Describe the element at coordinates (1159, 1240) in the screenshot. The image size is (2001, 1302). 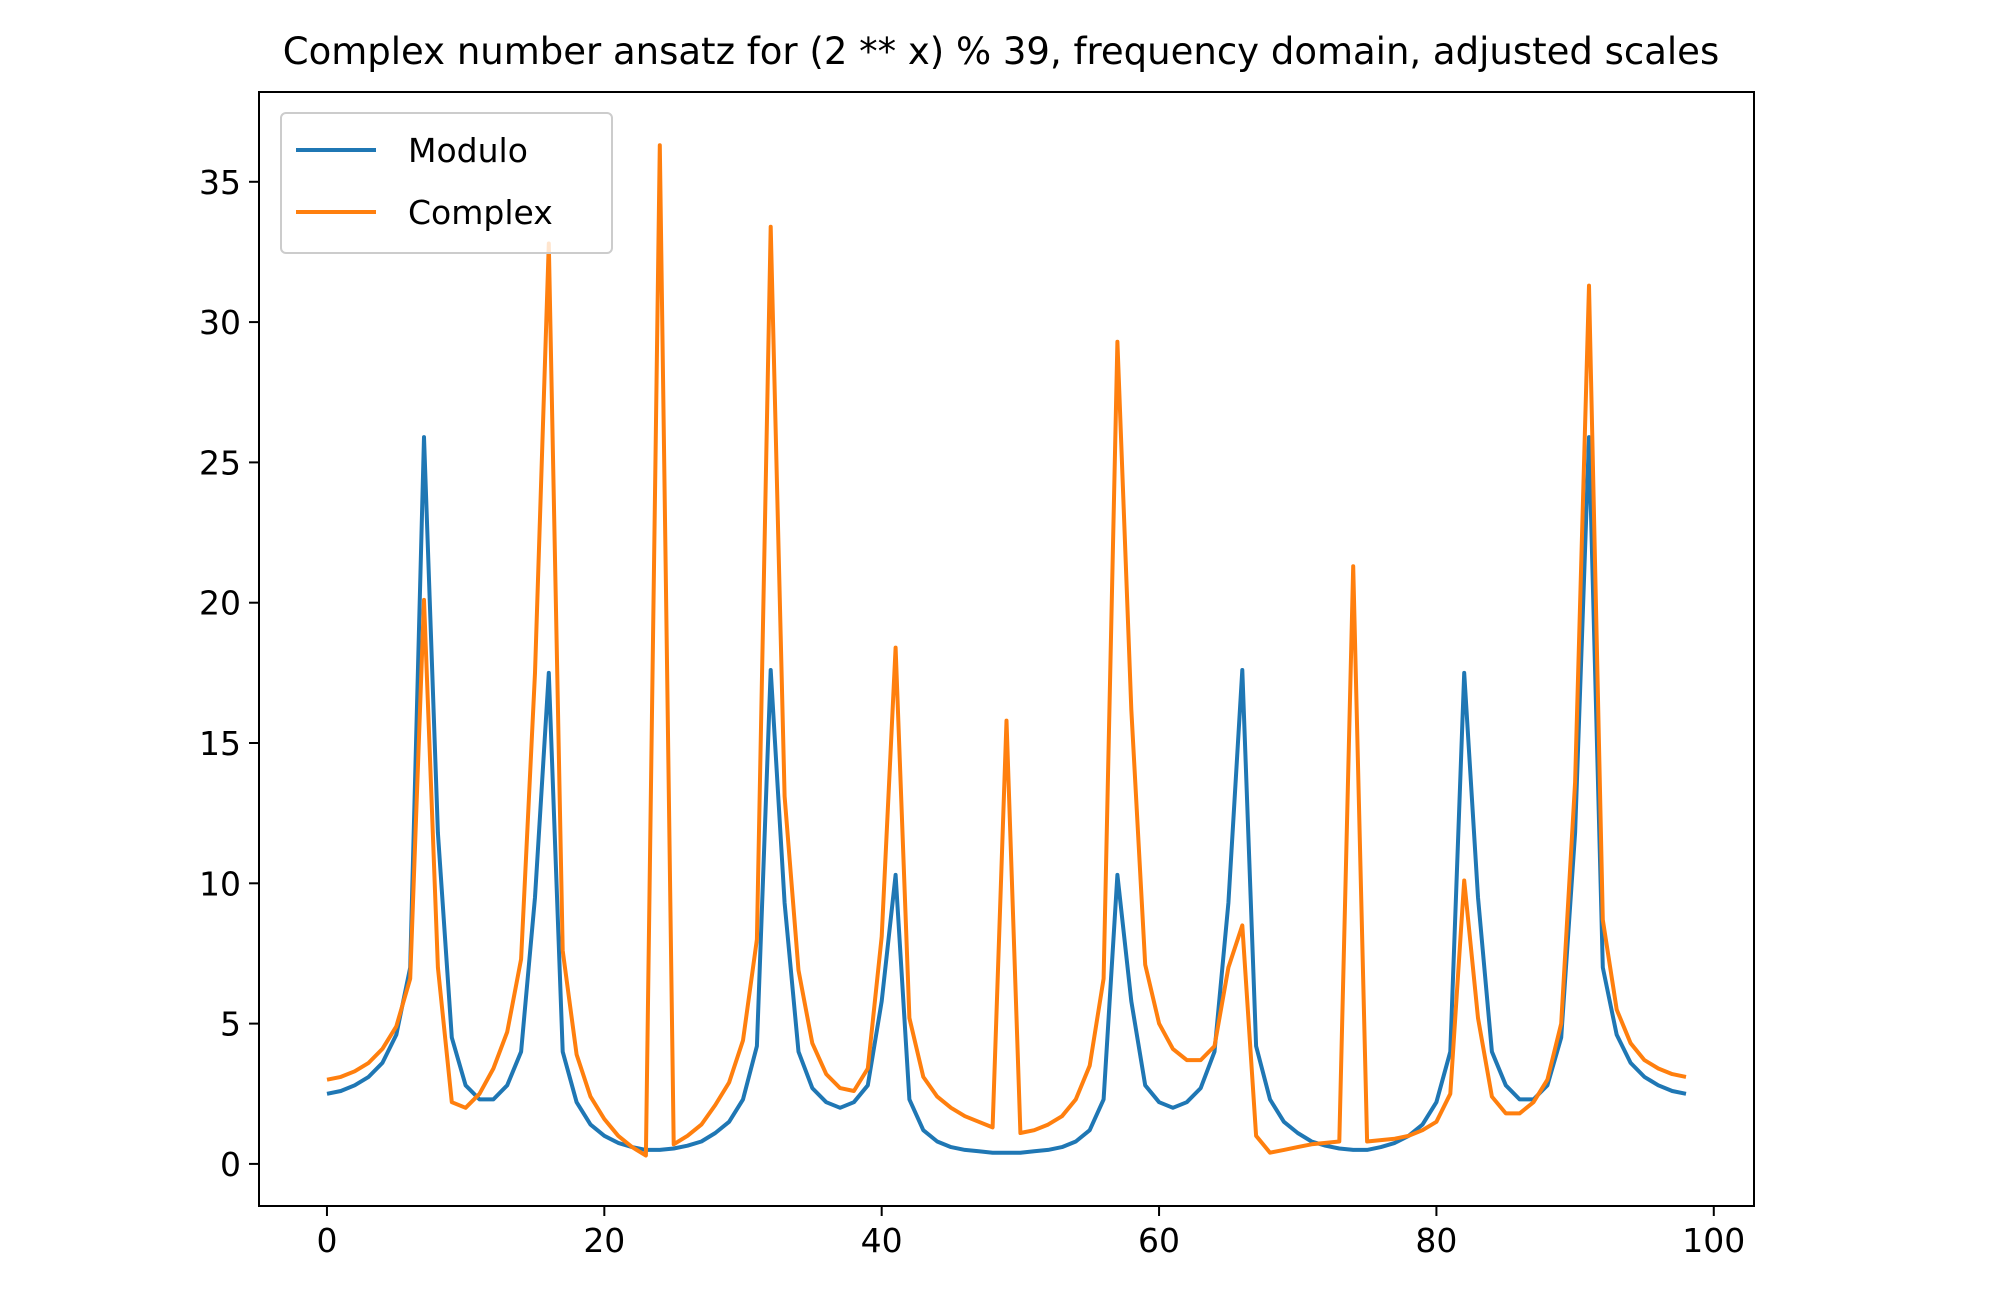
I see `x-tick-label: 60` at that location.